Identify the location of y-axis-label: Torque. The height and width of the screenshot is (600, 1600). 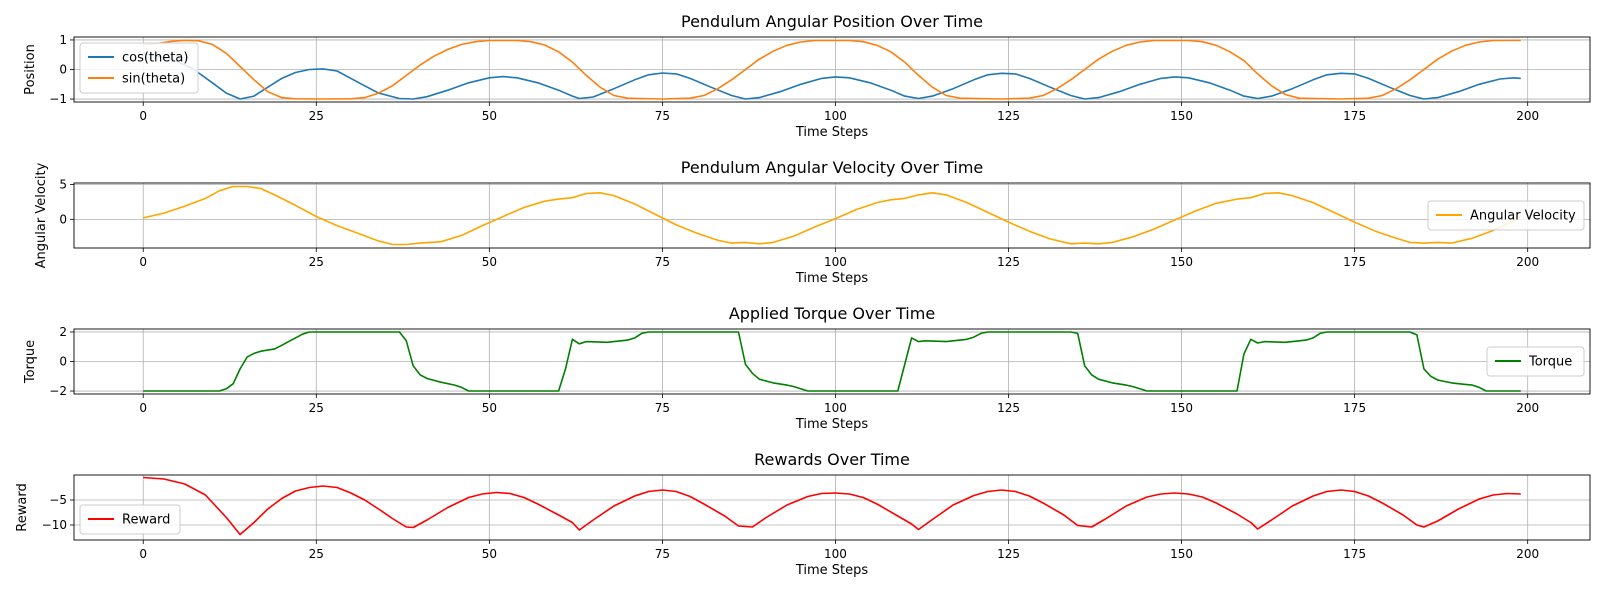
(30, 362).